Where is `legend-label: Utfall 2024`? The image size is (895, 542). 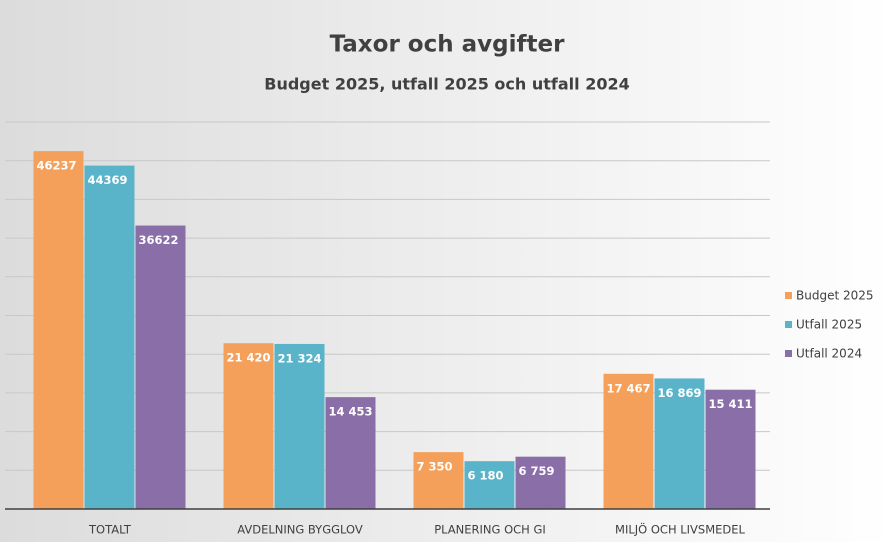
legend-label: Utfall 2024 is located at coordinates (829, 354).